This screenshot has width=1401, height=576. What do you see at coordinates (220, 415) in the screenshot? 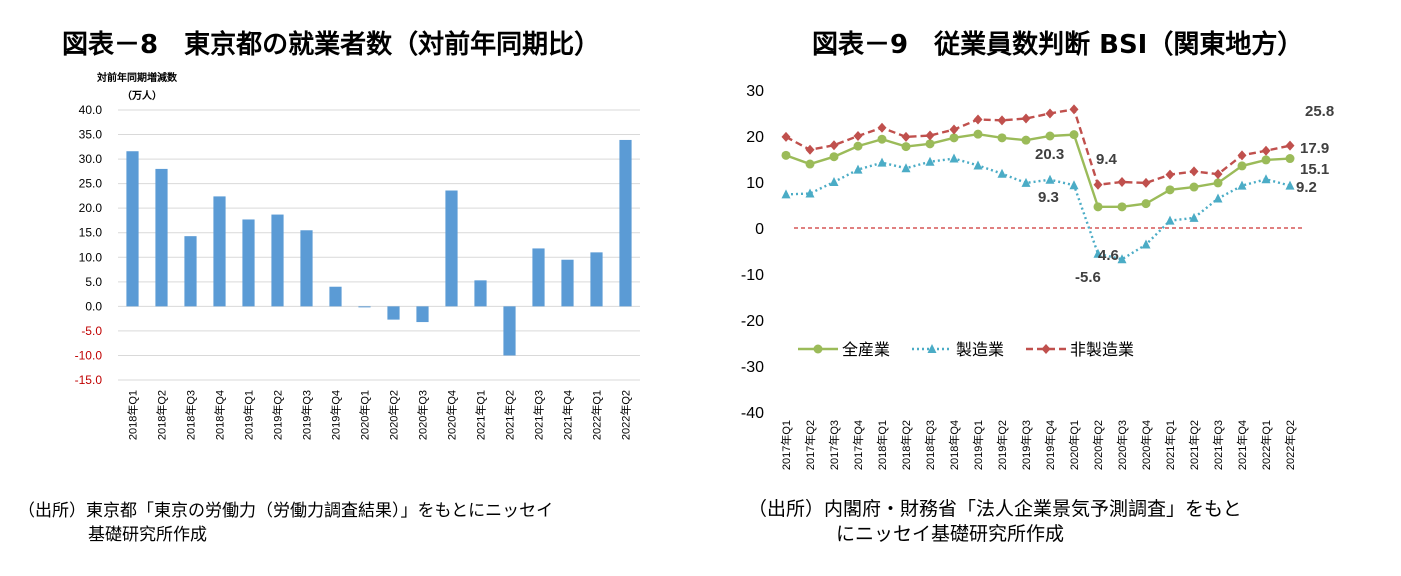
I see `left-xtick-label: 2018年Q4` at bounding box center [220, 415].